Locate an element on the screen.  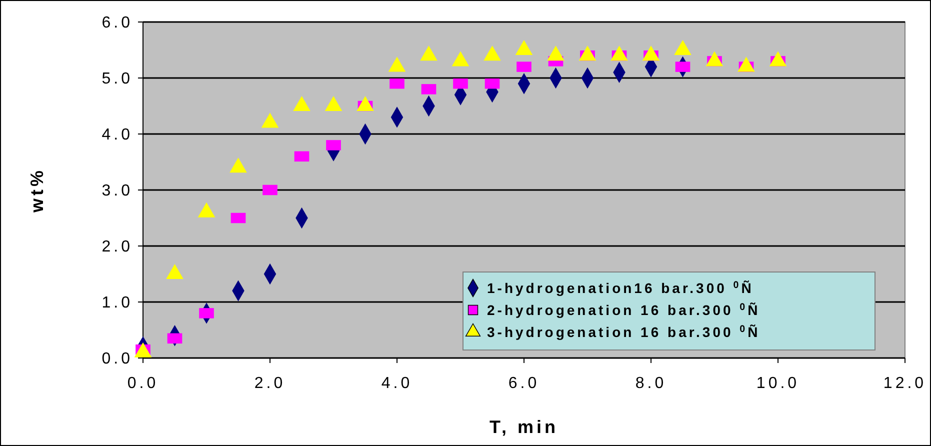
y-tick-label: 0.0 is located at coordinates (117, 359).